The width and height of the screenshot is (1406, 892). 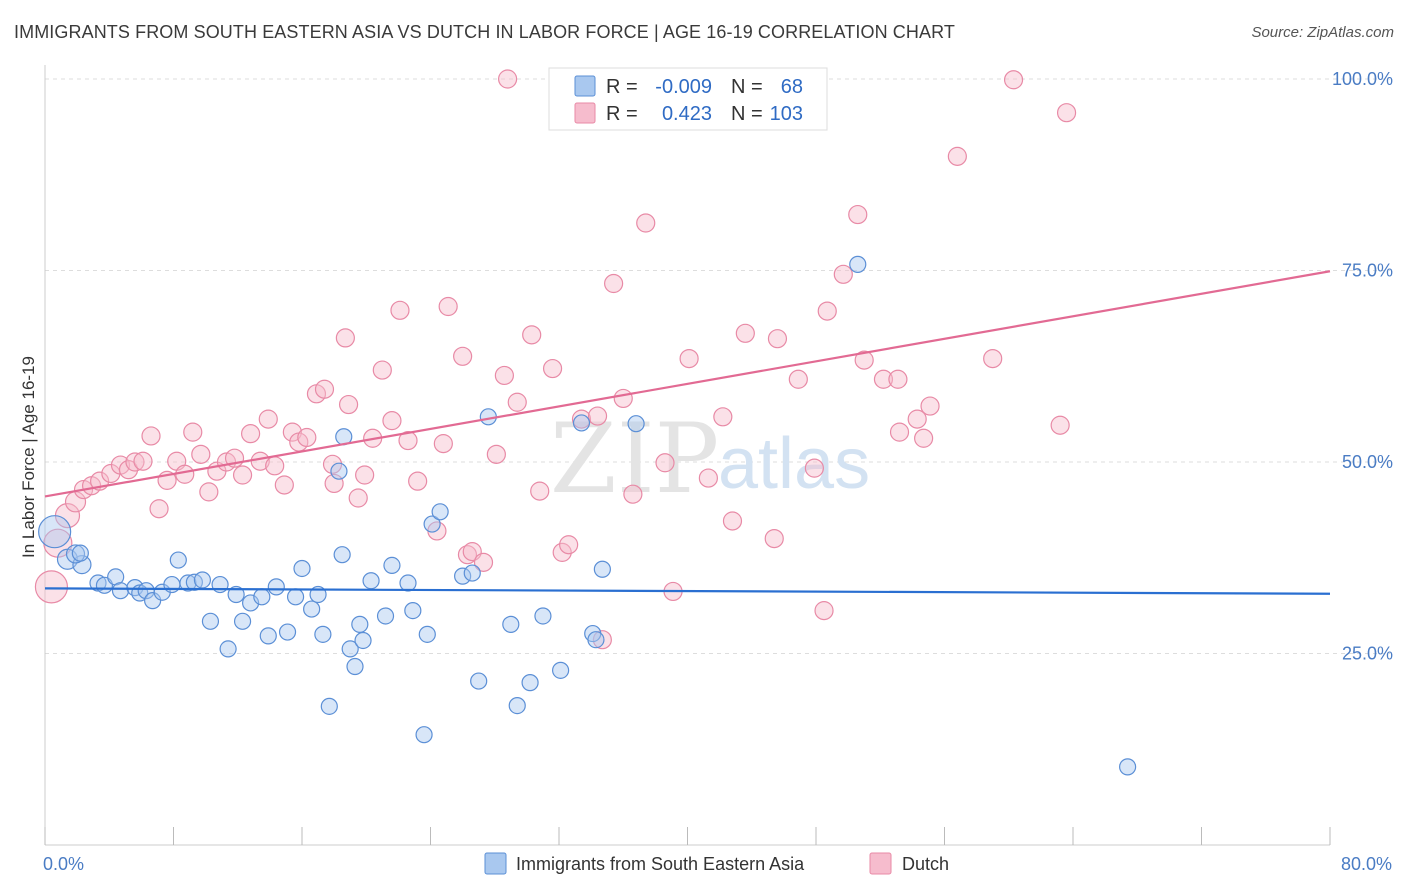 I want to click on legend-r-label-1: R =, so click(x=622, y=87).